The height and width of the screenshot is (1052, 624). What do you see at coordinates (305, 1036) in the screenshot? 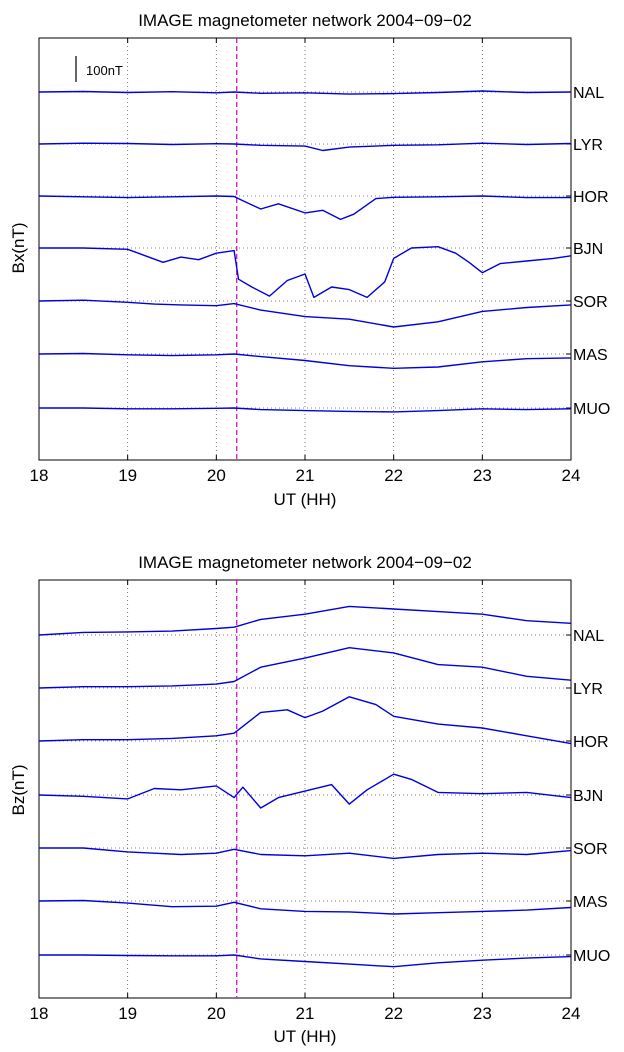
I see `bz-x-axis-label: UT (HH)` at bounding box center [305, 1036].